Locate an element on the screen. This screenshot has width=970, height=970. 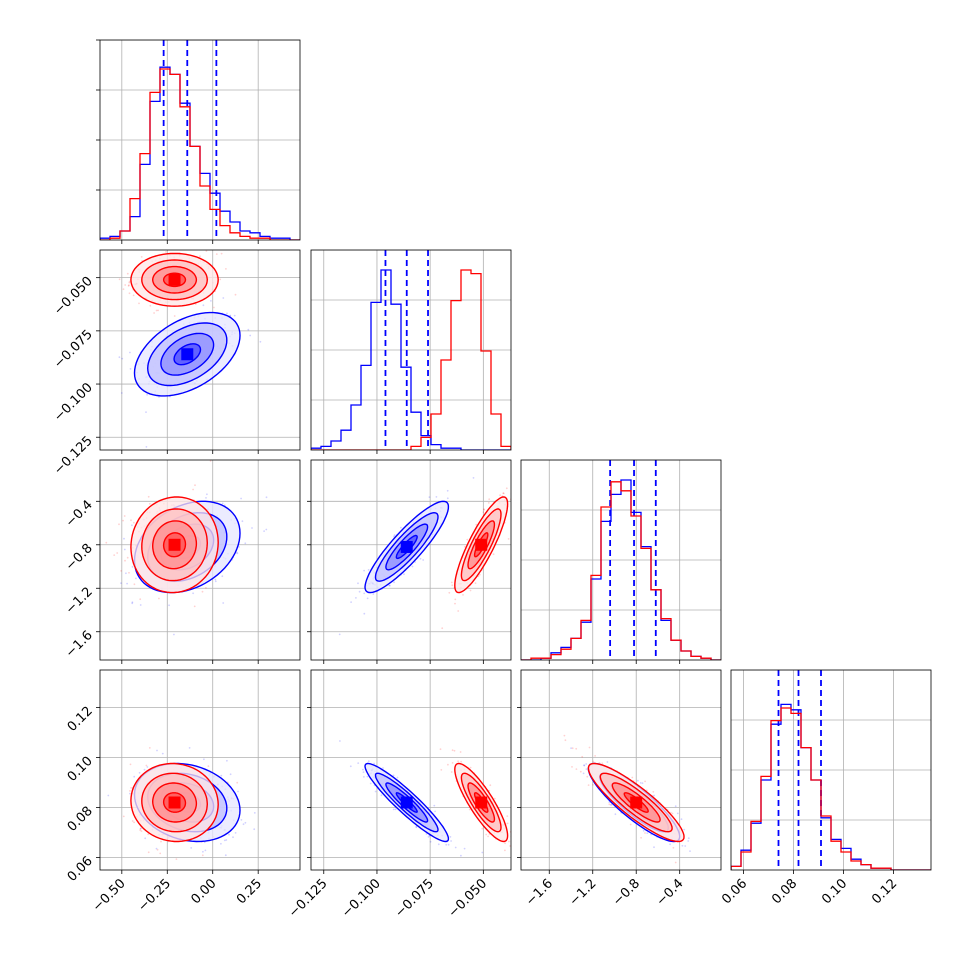
x-tick-label: −0.50 is located at coordinates (109, 895).